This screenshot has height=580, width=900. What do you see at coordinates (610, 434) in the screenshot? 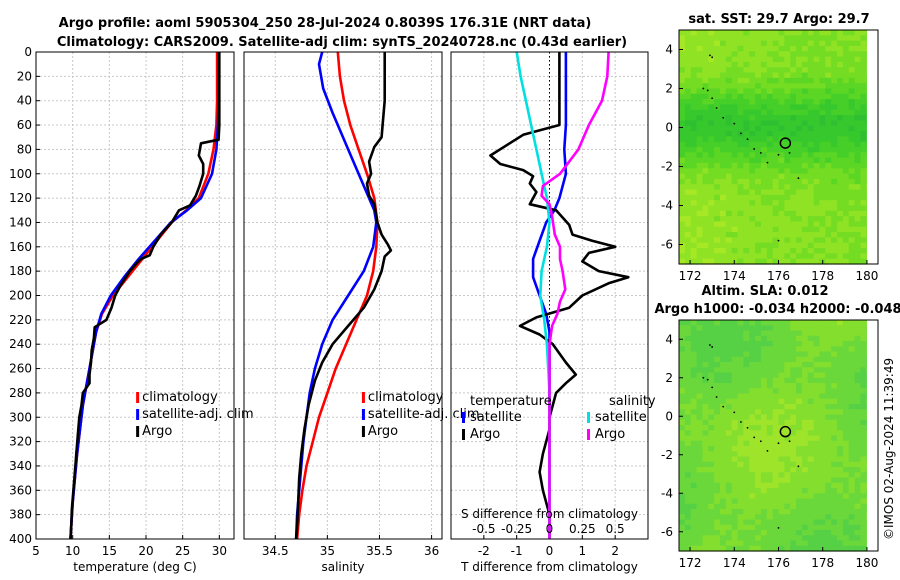
I see `diff-legend-label-sal: Argo` at bounding box center [610, 434].